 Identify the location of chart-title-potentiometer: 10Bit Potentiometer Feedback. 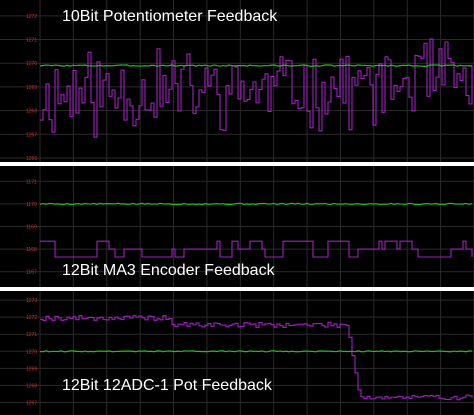
(170, 16).